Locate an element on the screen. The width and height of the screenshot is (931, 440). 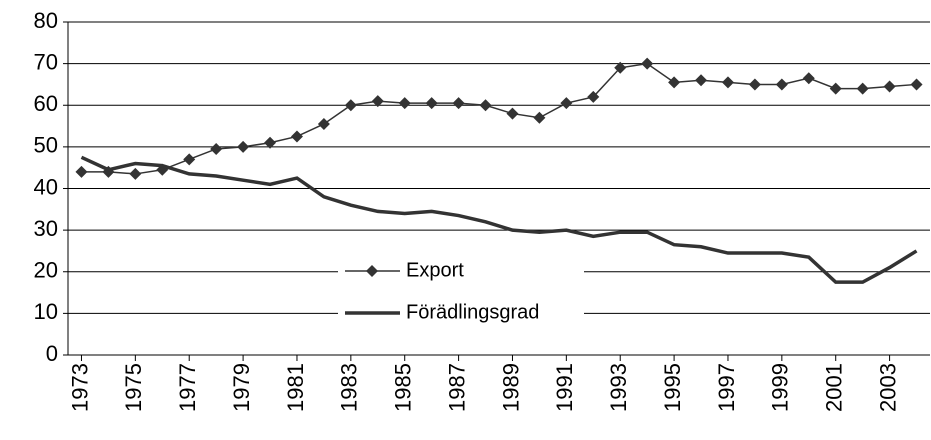
x-tick-label: 1993 is located at coordinates (618, 387).